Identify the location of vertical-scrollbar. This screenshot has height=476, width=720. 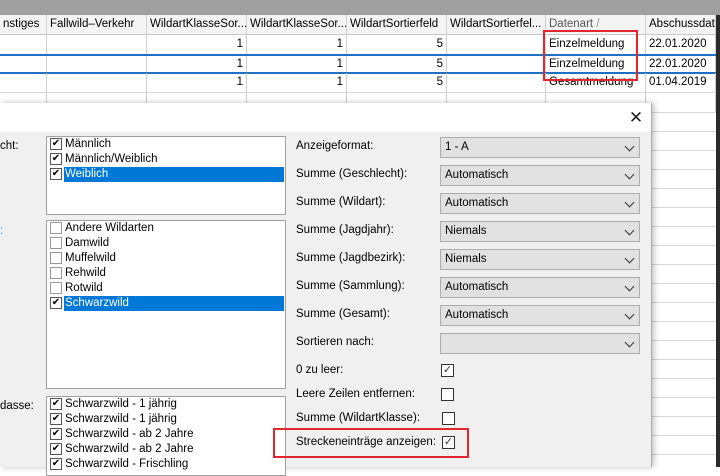
(718, 241).